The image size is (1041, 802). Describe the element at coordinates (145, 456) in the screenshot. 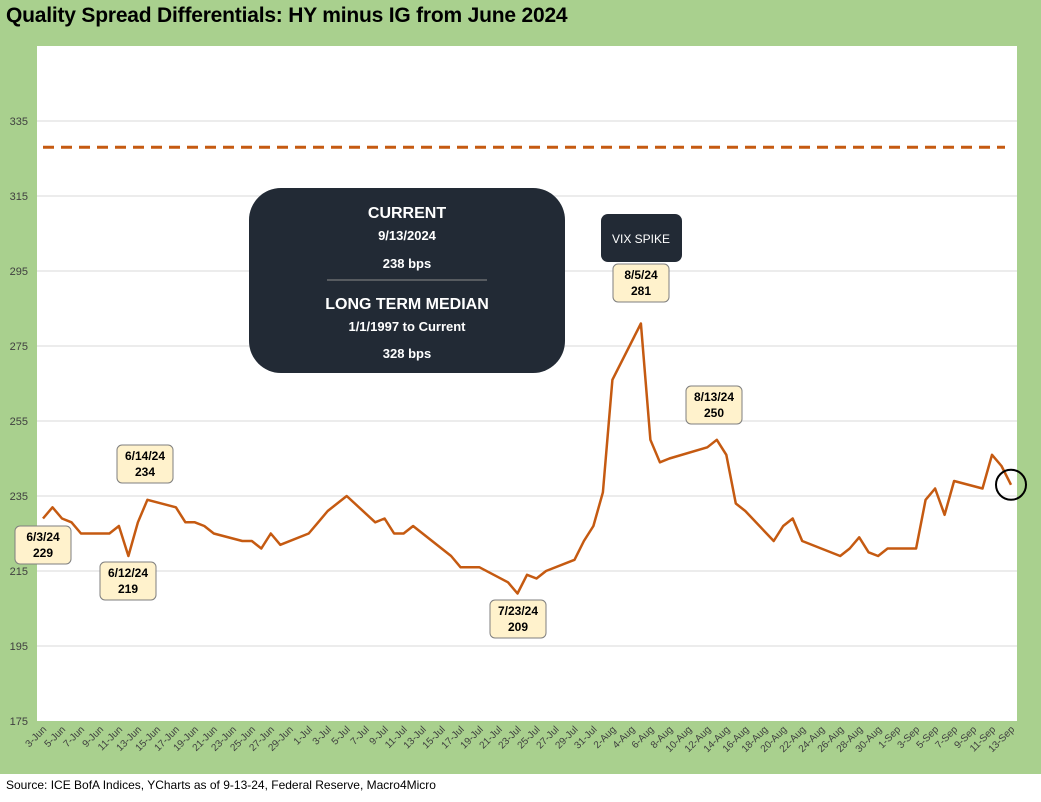

I see `callout-date: 6/14/24` at that location.